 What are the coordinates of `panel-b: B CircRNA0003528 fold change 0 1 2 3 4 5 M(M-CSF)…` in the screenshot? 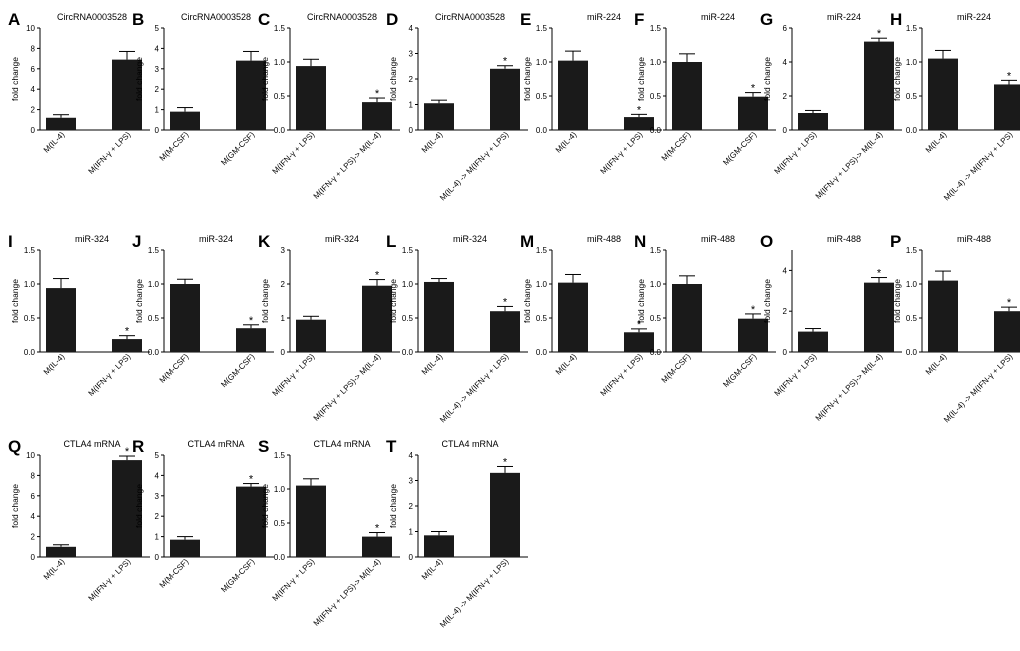 It's located at (203, 88).